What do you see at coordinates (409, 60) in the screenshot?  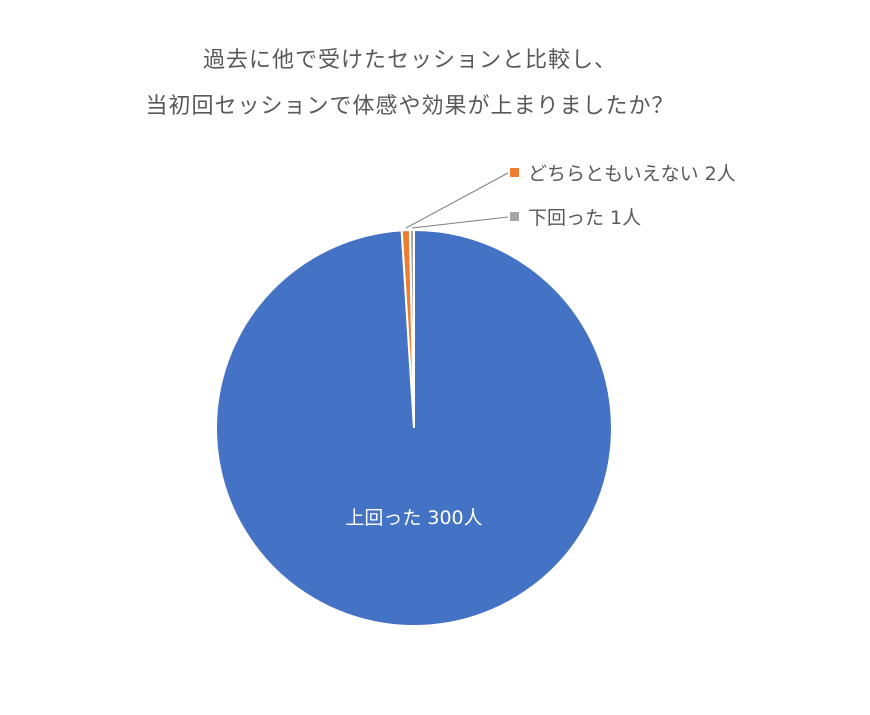 I see `chart-title-line-1: 過去に他で受けたセッションと比較し、` at bounding box center [409, 60].